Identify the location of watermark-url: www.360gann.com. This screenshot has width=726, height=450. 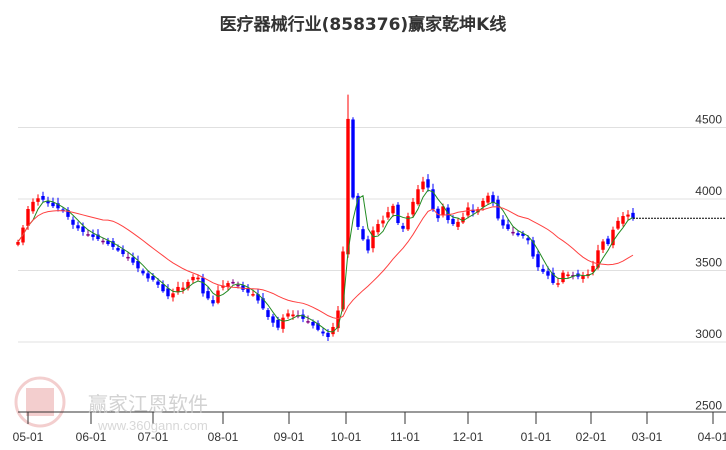
(153, 425).